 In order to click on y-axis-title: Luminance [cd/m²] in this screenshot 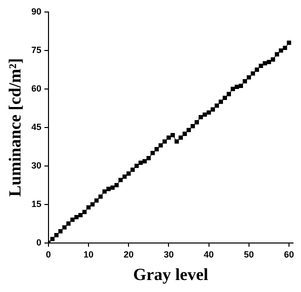, I will do `click(15, 127)`.